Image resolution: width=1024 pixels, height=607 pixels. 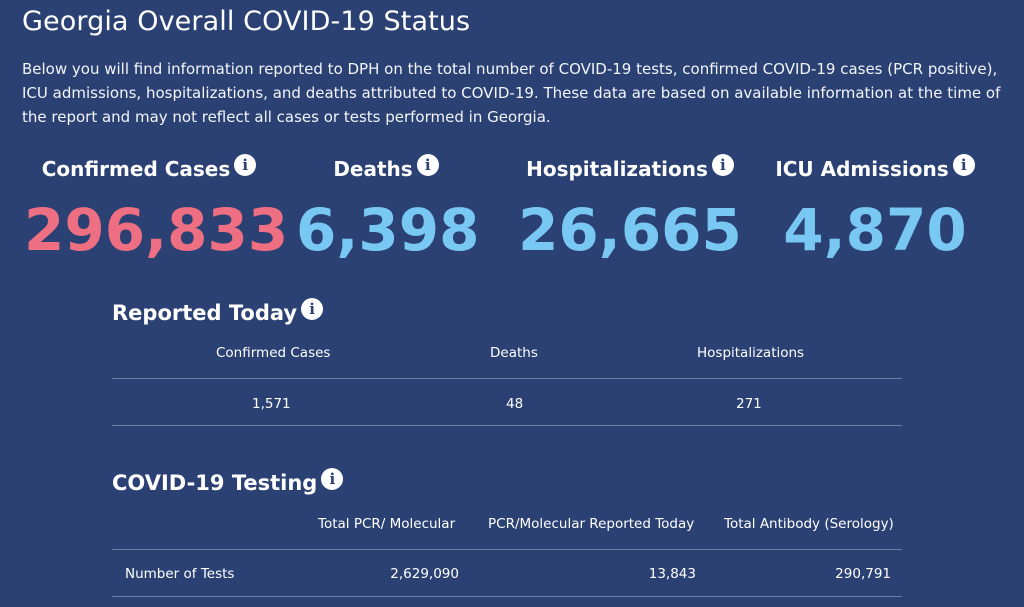 I want to click on stat-label-icu-admissions-text: ICU Admissions, so click(x=862, y=169).